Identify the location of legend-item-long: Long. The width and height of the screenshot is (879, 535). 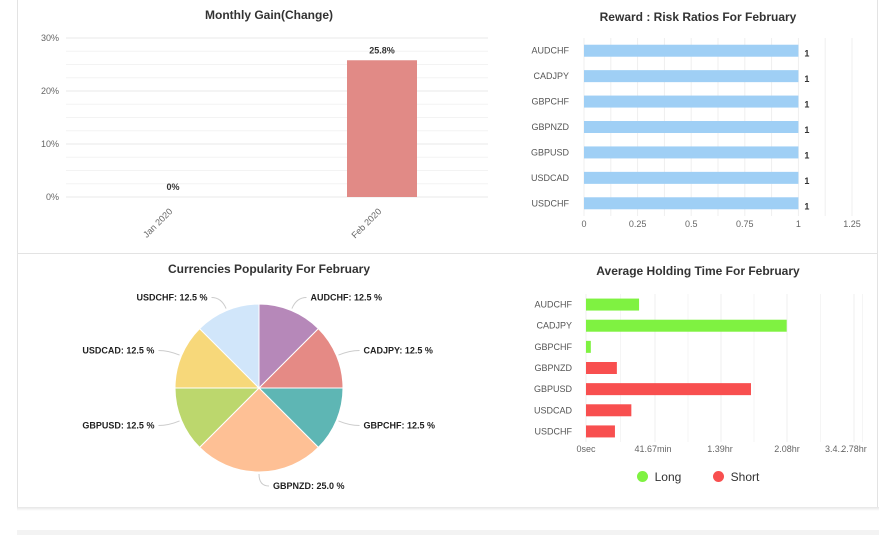
(659, 477).